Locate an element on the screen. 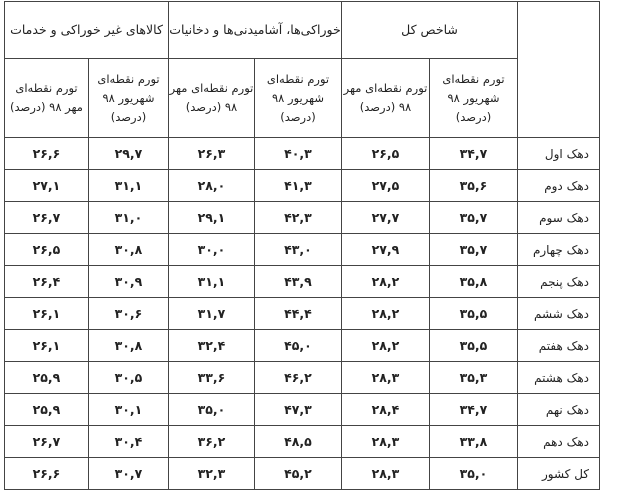 The height and width of the screenshot is (498, 621). table-row: دهک هفتم ۳۵,۵ ۲۸,۲ ۴۵,۰ ۳۲,۴ ۳۰,۸ ۲۶,۱ is located at coordinates (302, 345).